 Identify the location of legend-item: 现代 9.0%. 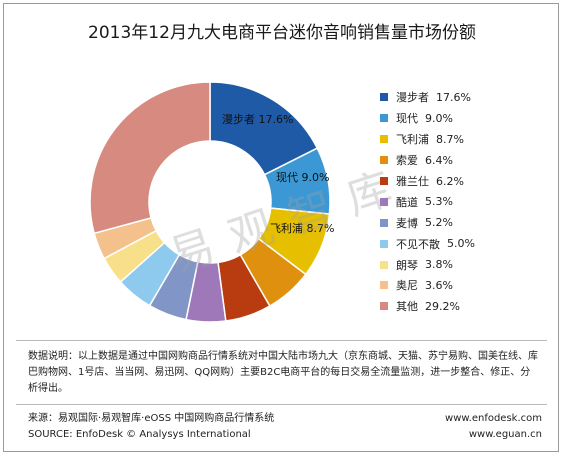
(427, 118).